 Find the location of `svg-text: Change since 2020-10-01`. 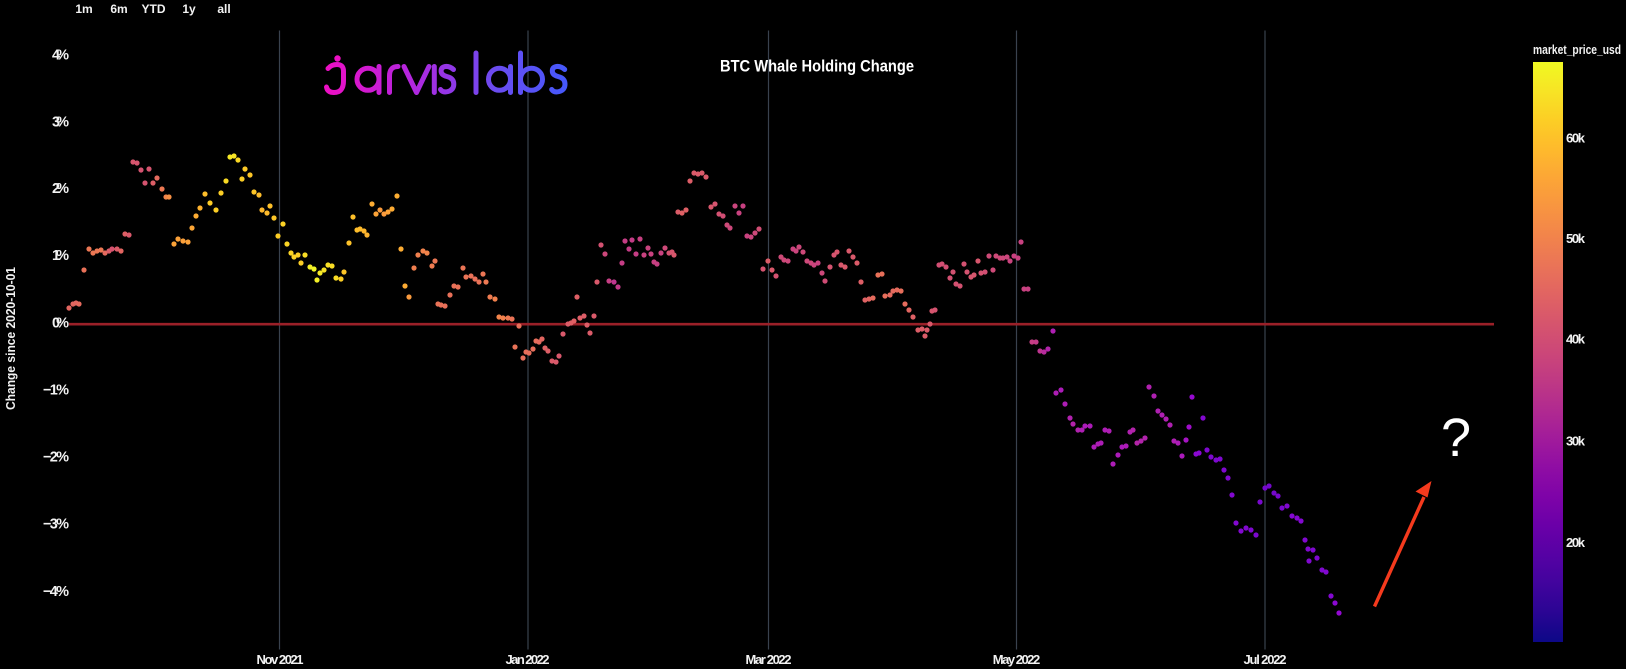

svg-text: Change since 2020-10-01 is located at coordinates (11, 338).